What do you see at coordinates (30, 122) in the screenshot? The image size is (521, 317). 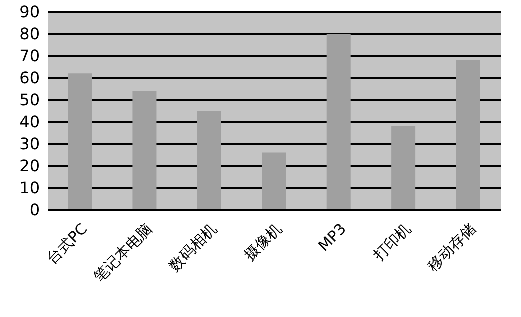 I see `y-tick-label: 40` at bounding box center [30, 122].